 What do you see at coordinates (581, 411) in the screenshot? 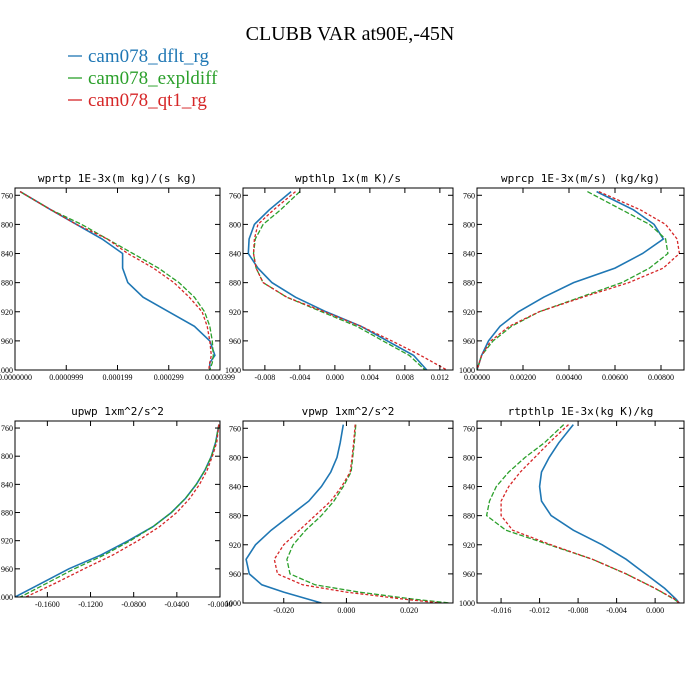
I see `panel-title: rtpthlp 1E-3x(kg K)/kg` at bounding box center [581, 411].